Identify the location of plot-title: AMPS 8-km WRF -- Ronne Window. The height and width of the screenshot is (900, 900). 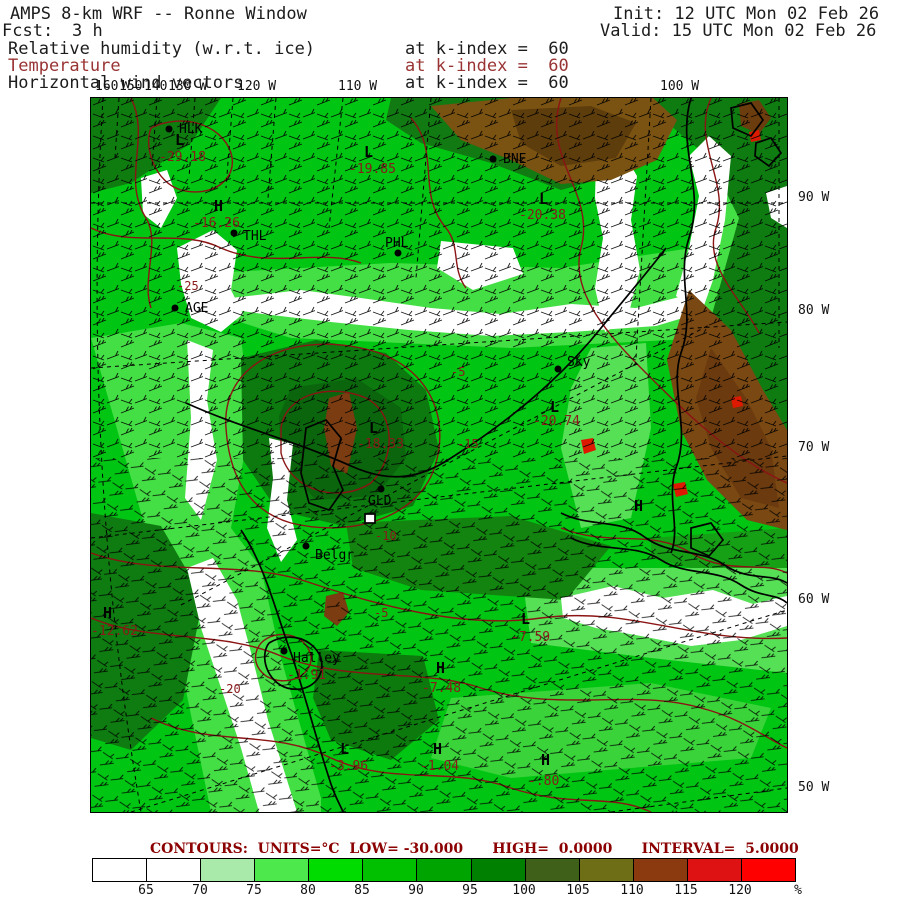
(158, 14).